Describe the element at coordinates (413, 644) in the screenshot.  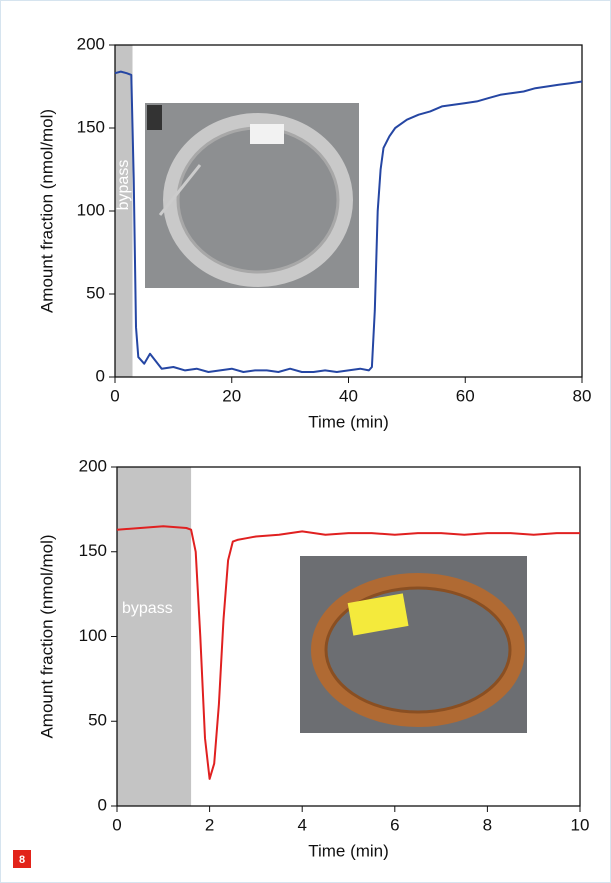
I see `photo-copper-coil` at that location.